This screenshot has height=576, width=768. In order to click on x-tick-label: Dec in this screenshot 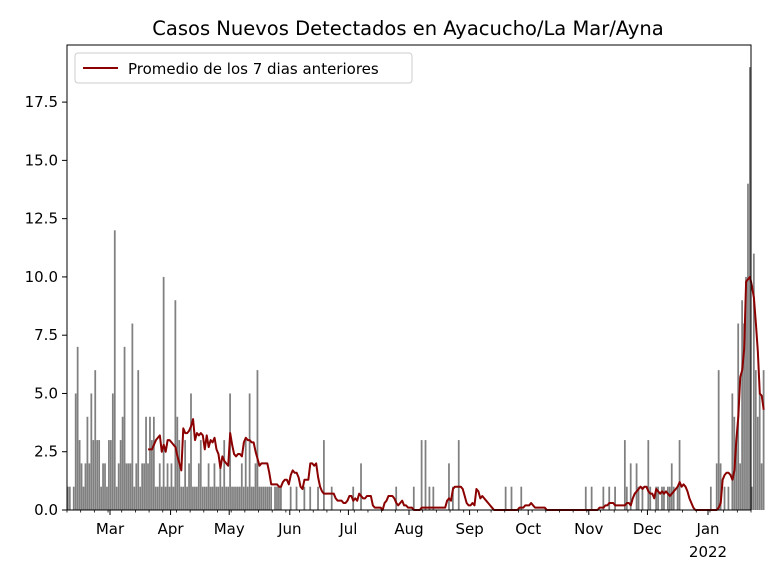, I will do `click(647, 529)`.